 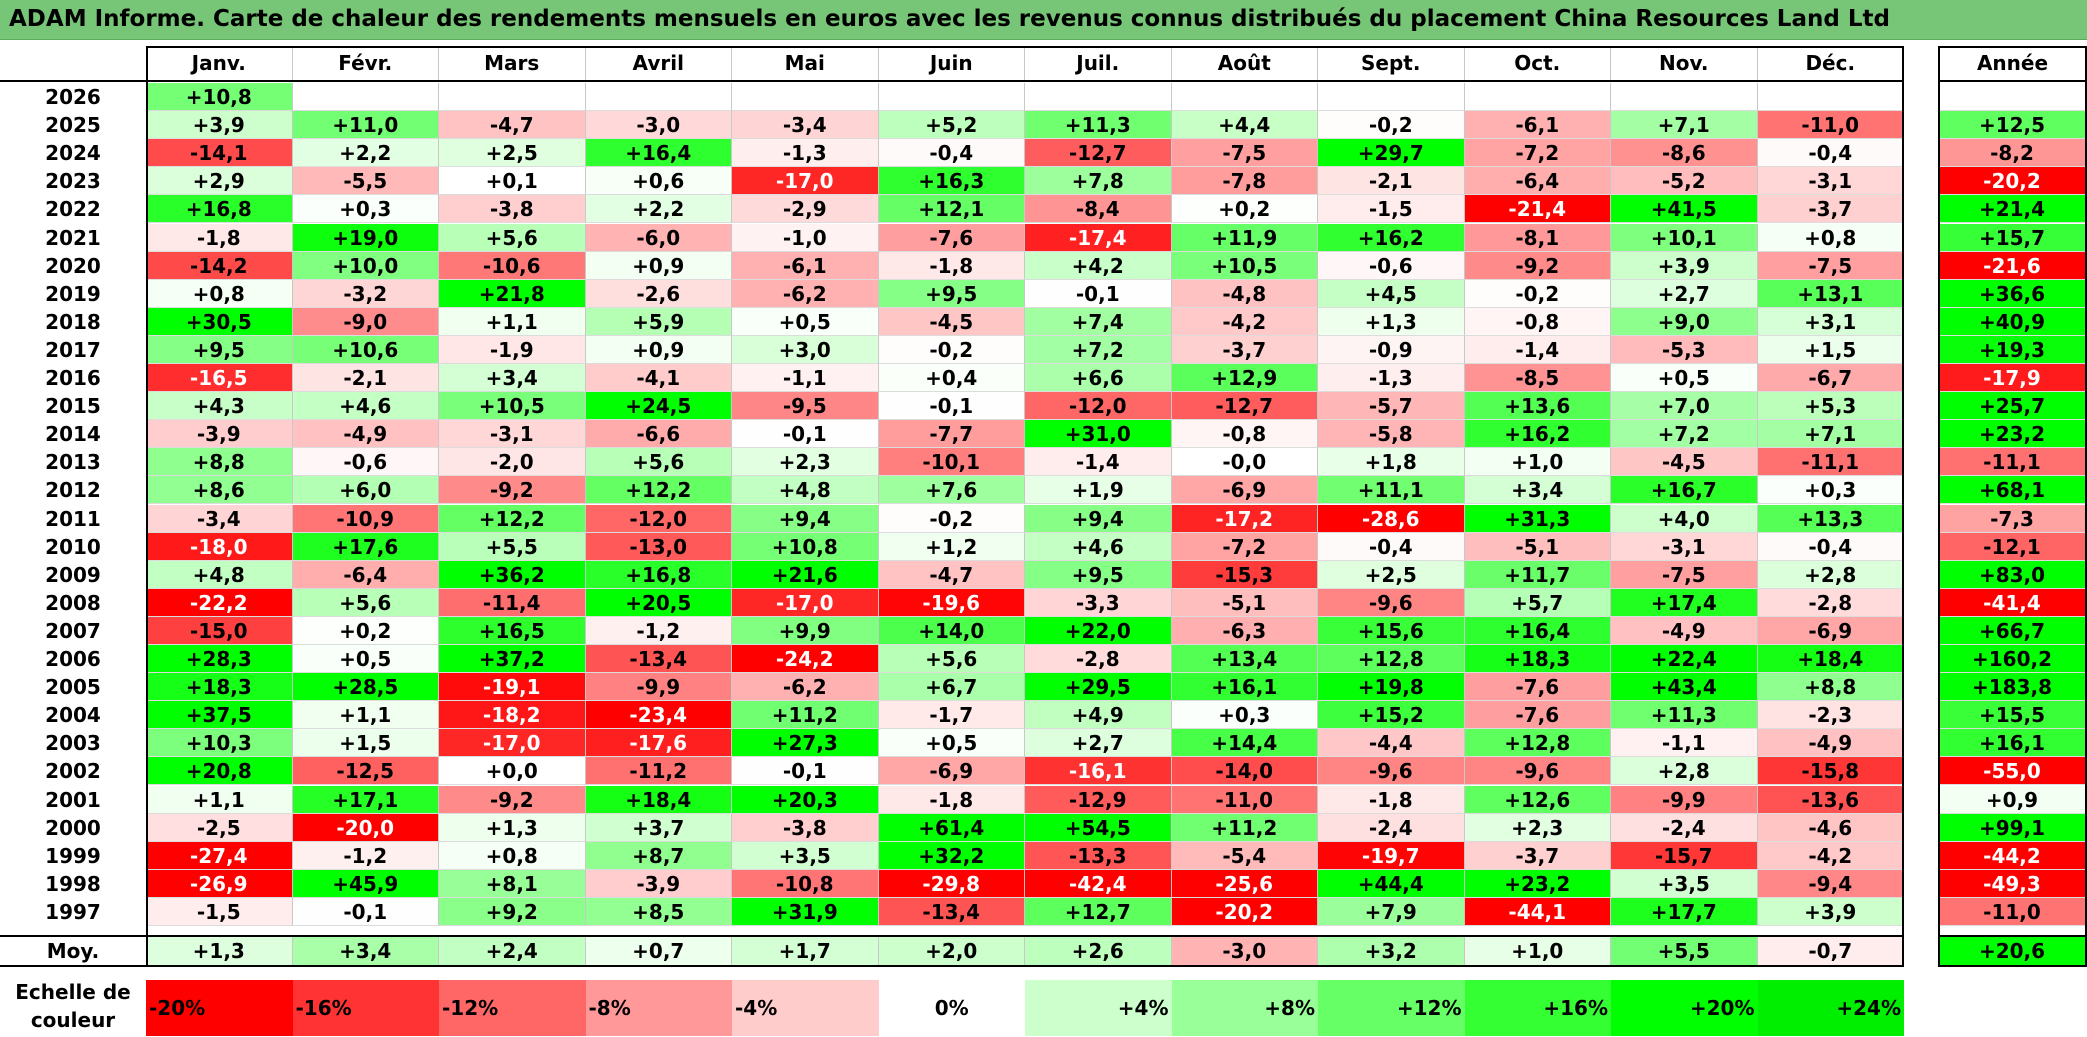 What do you see at coordinates (1684, 349) in the screenshot?
I see `heatmap-cell: -5,3` at bounding box center [1684, 349].